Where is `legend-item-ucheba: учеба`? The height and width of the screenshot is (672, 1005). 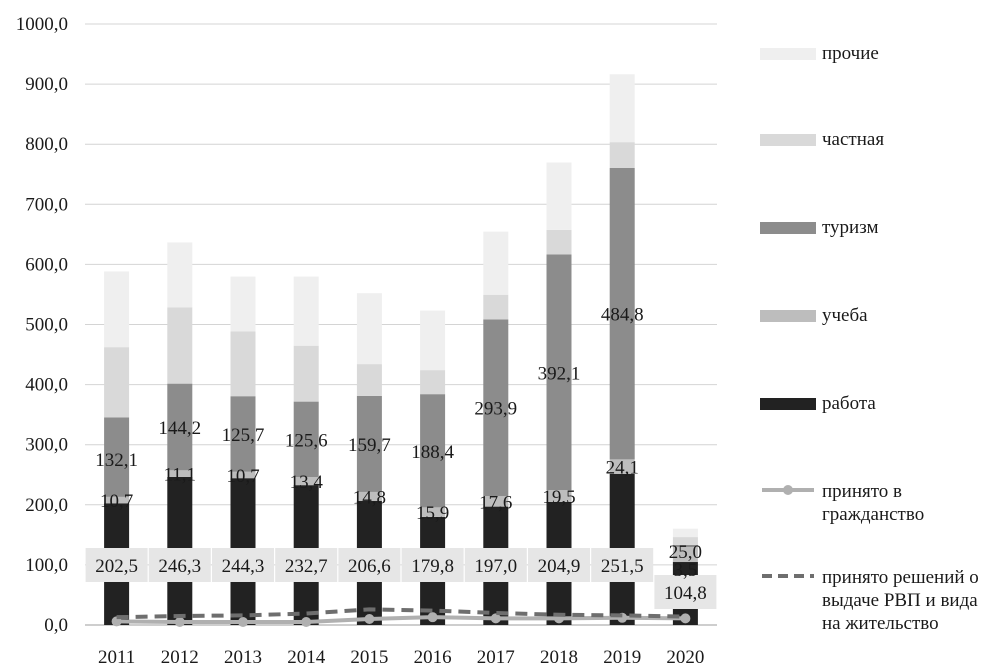
legend-item-ucheba: учеба is located at coordinates (878, 315).